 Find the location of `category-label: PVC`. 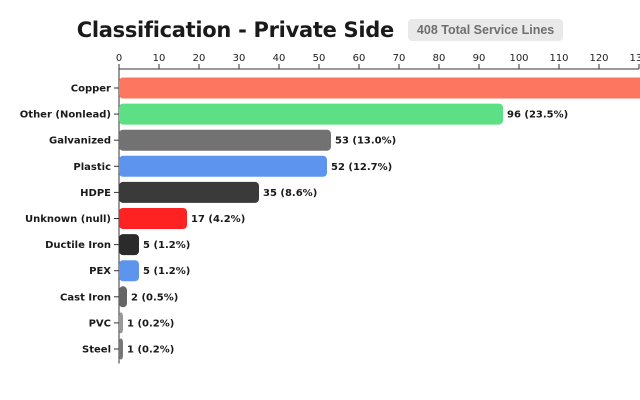

category-label: PVC is located at coordinates (100, 323).